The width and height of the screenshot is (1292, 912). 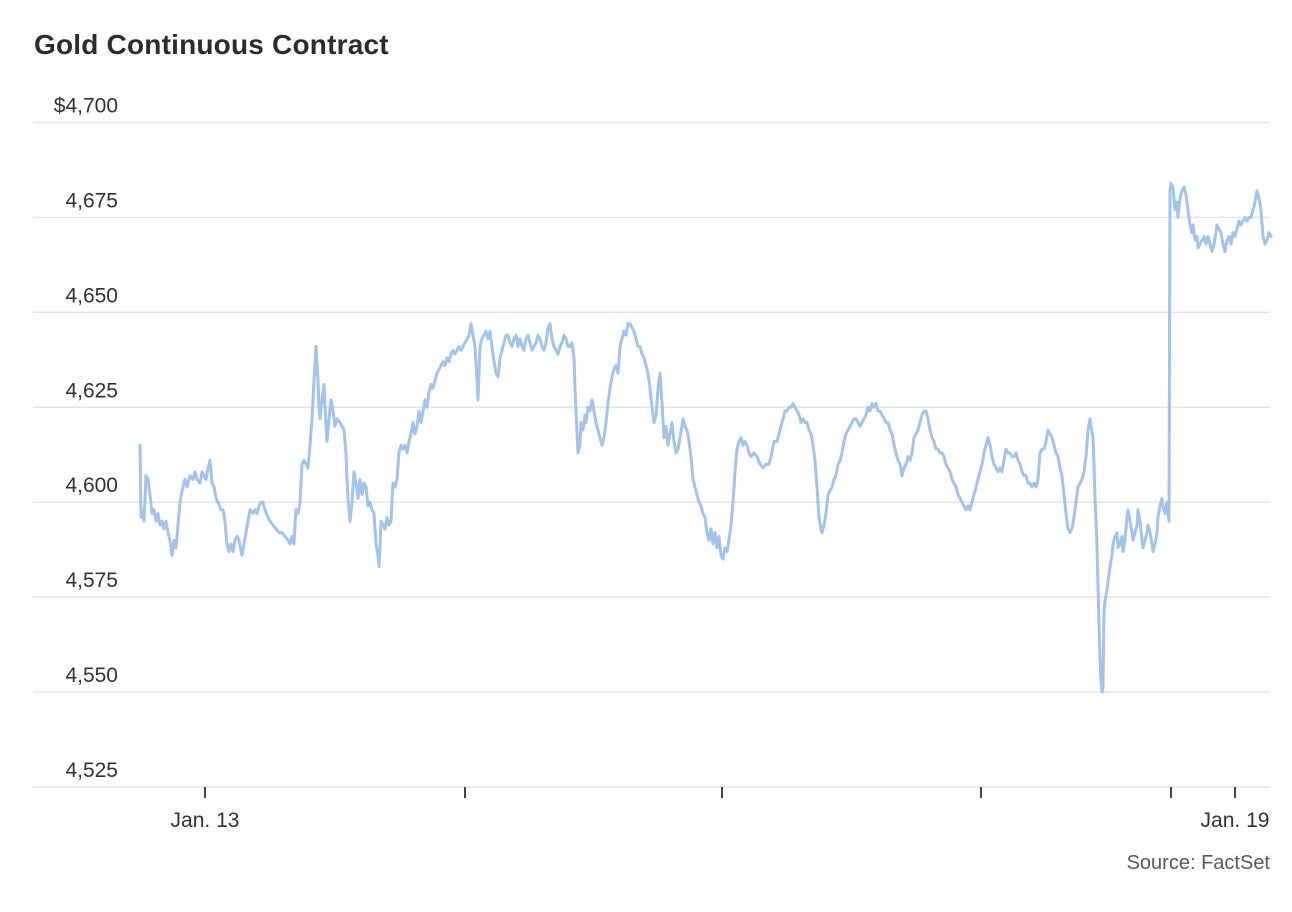 I want to click on y-tick-label: 4,675, so click(x=91, y=200).